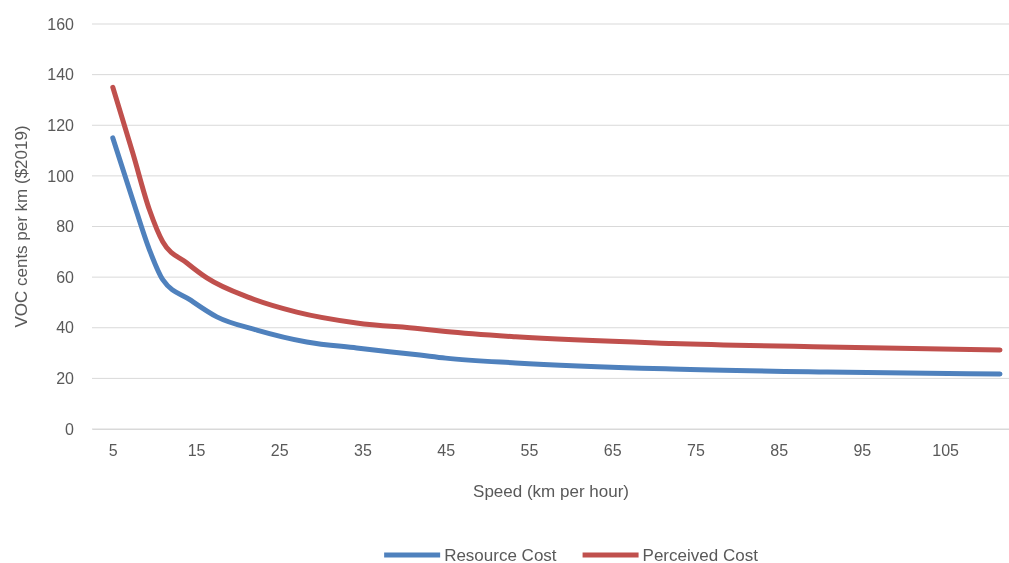 The width and height of the screenshot is (1009, 563). I want to click on x-tick-label: 65, so click(612, 451).